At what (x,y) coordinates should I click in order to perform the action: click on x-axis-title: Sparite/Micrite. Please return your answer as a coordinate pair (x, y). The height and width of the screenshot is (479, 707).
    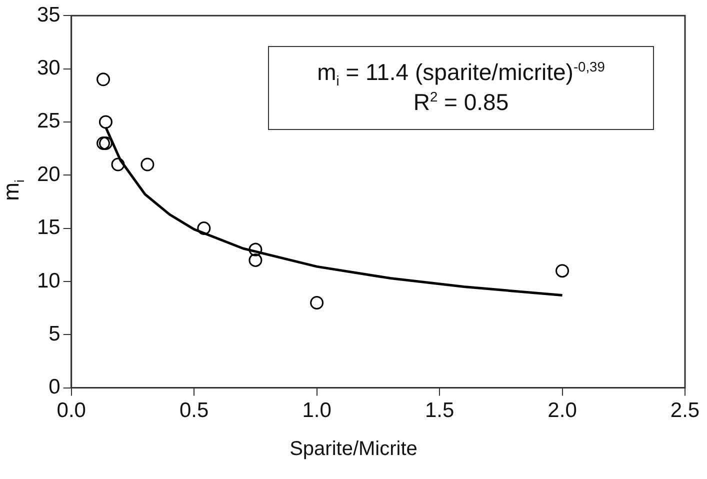
    Looking at the image, I should click on (353, 449).